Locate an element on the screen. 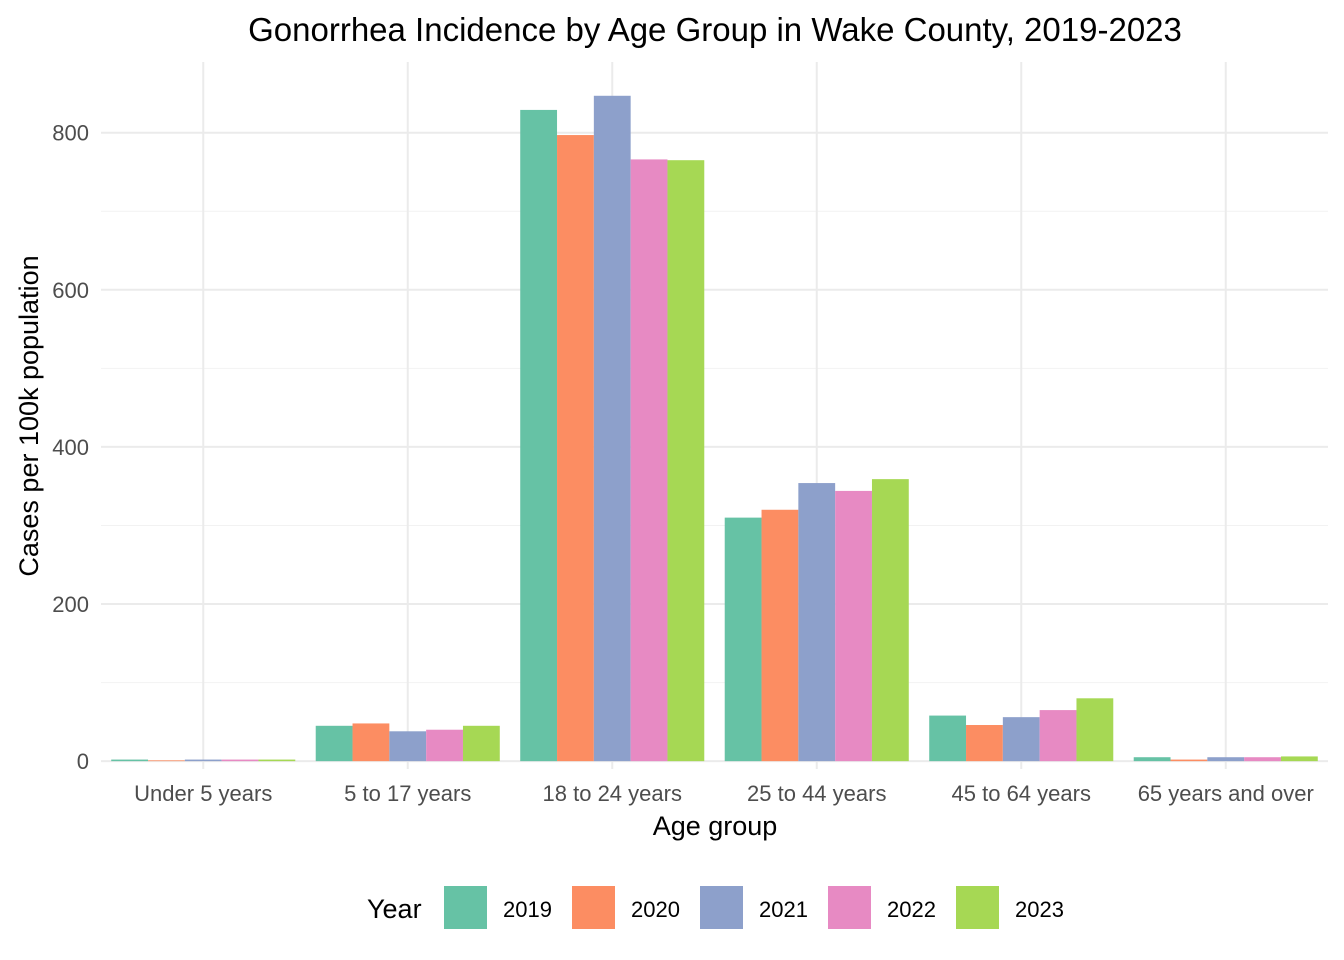  x-tick-label: 45 to 64 years is located at coordinates (1021, 793).